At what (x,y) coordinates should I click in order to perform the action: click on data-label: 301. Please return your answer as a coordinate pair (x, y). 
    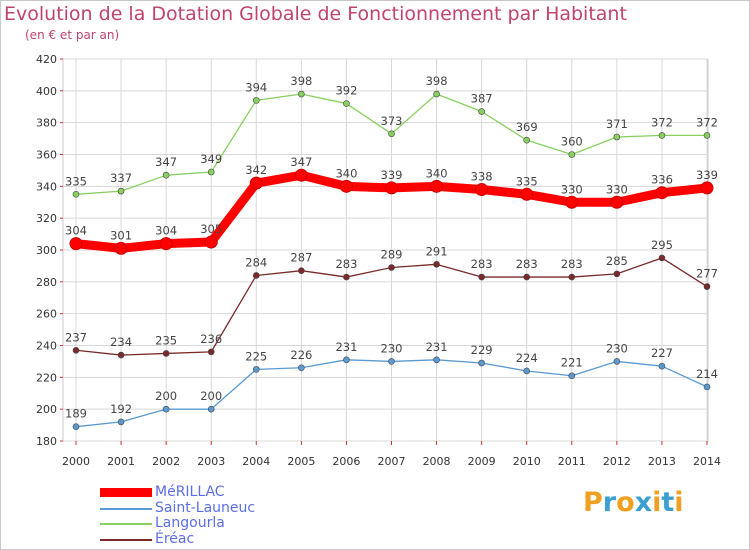
    Looking at the image, I should click on (121, 235).